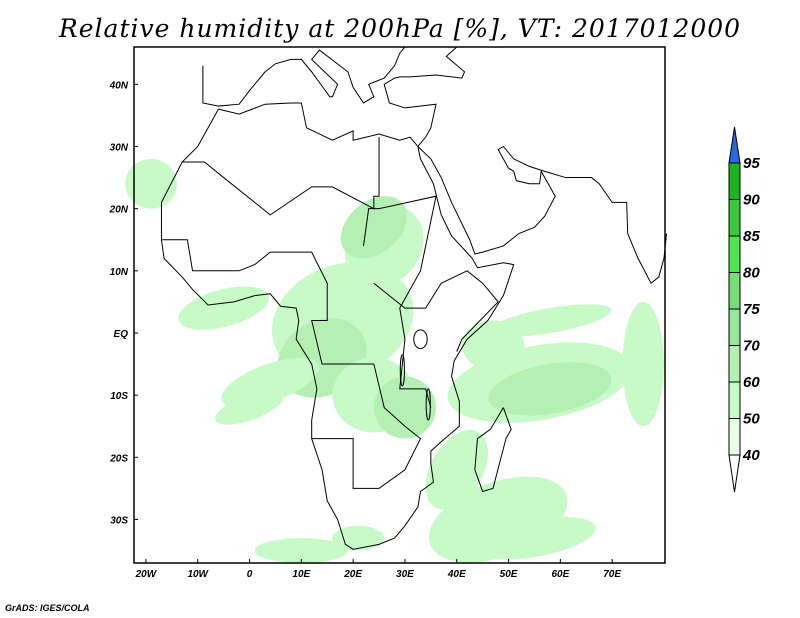  What do you see at coordinates (47, 608) in the screenshot?
I see `grads-credit: GrADS: IGES/COLA` at bounding box center [47, 608].